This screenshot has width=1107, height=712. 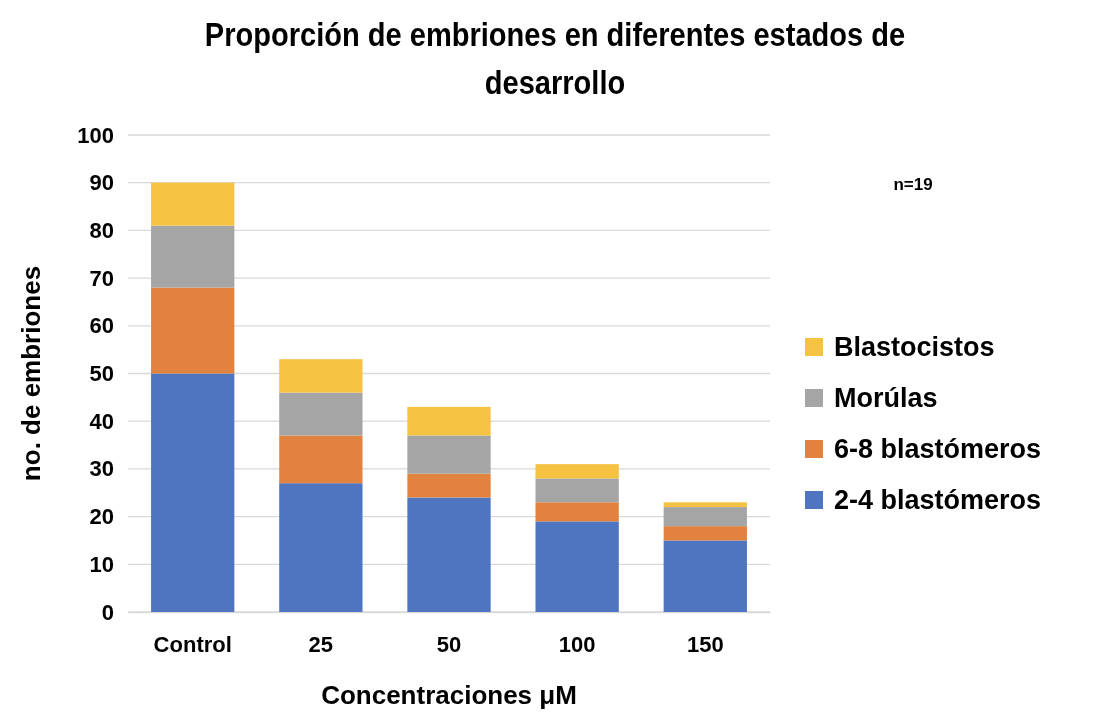 I want to click on x-tick-label: 25, so click(x=321, y=644).